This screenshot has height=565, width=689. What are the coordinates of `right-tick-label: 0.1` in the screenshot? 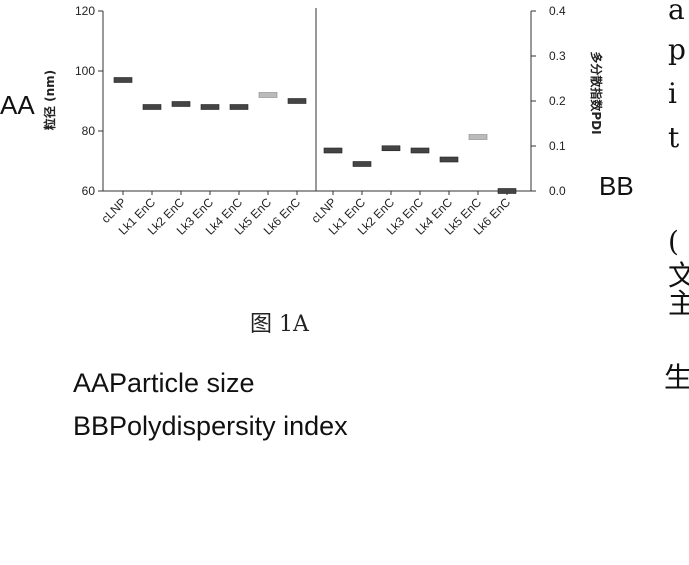 It's located at (557, 146).